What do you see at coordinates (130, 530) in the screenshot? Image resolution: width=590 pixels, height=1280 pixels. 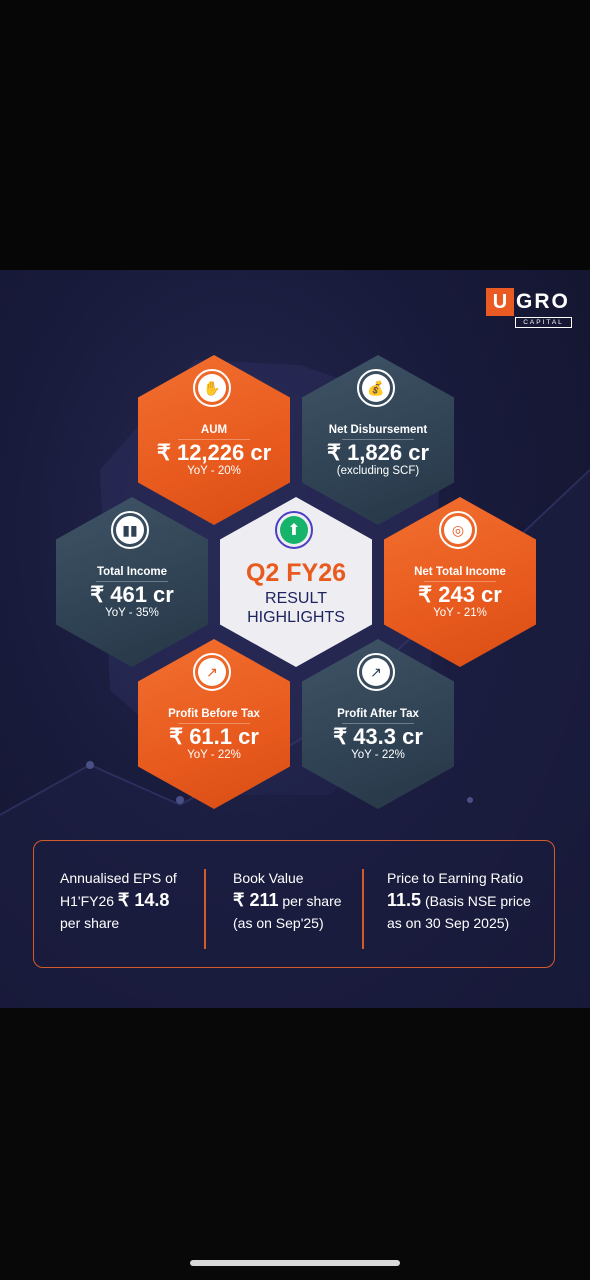 I see `bar-chart-icon: ▮▮` at bounding box center [130, 530].